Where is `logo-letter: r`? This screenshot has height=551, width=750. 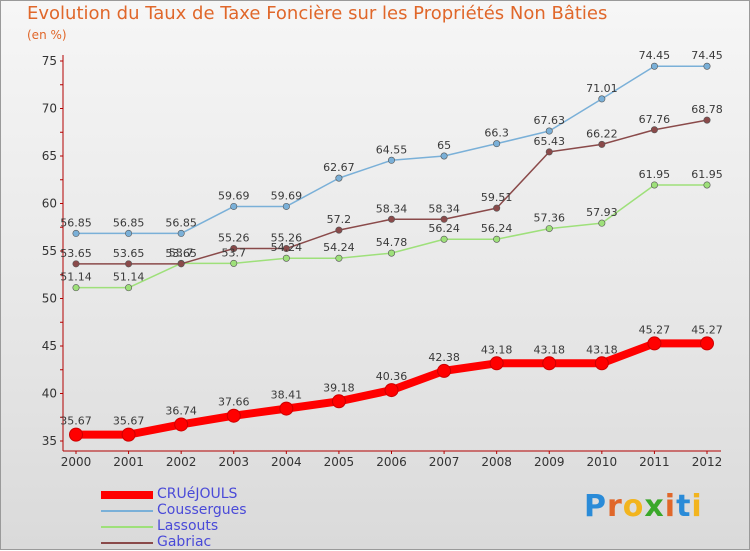
logo-letter: r is located at coordinates (615, 506).